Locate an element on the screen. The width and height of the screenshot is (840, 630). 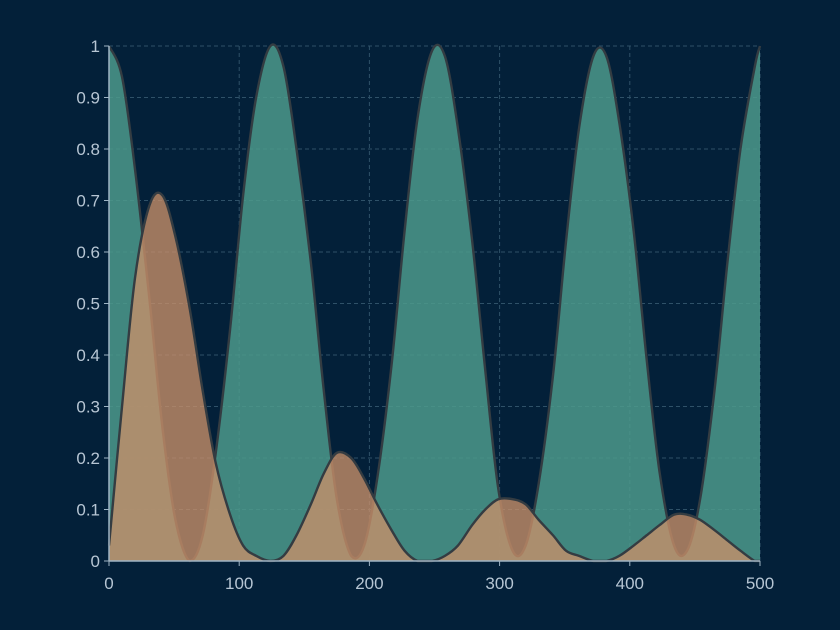
x-tick-label: 500 is located at coordinates (760, 583).